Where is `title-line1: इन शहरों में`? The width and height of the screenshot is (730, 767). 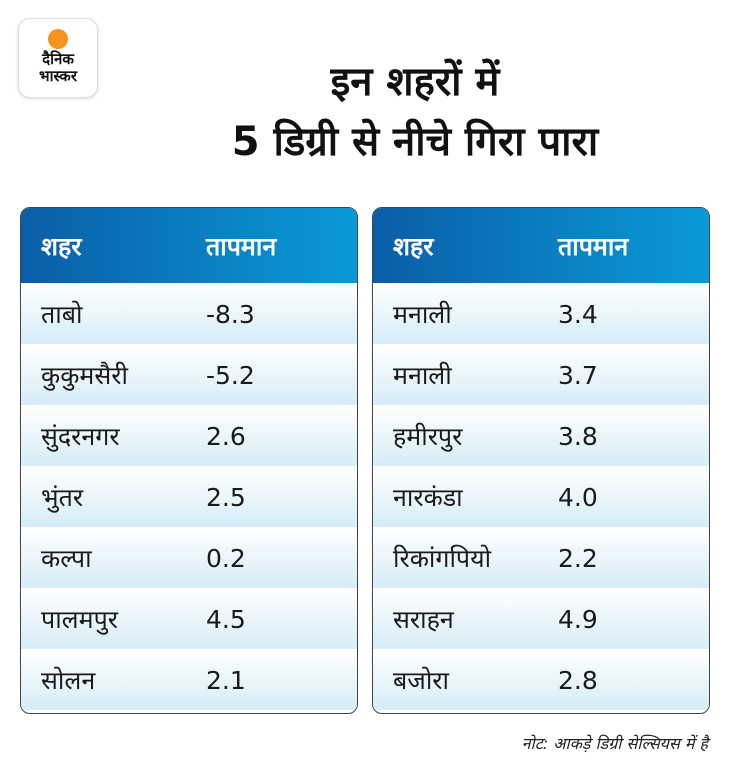 title-line1: इन शहरों में is located at coordinates (415, 82).